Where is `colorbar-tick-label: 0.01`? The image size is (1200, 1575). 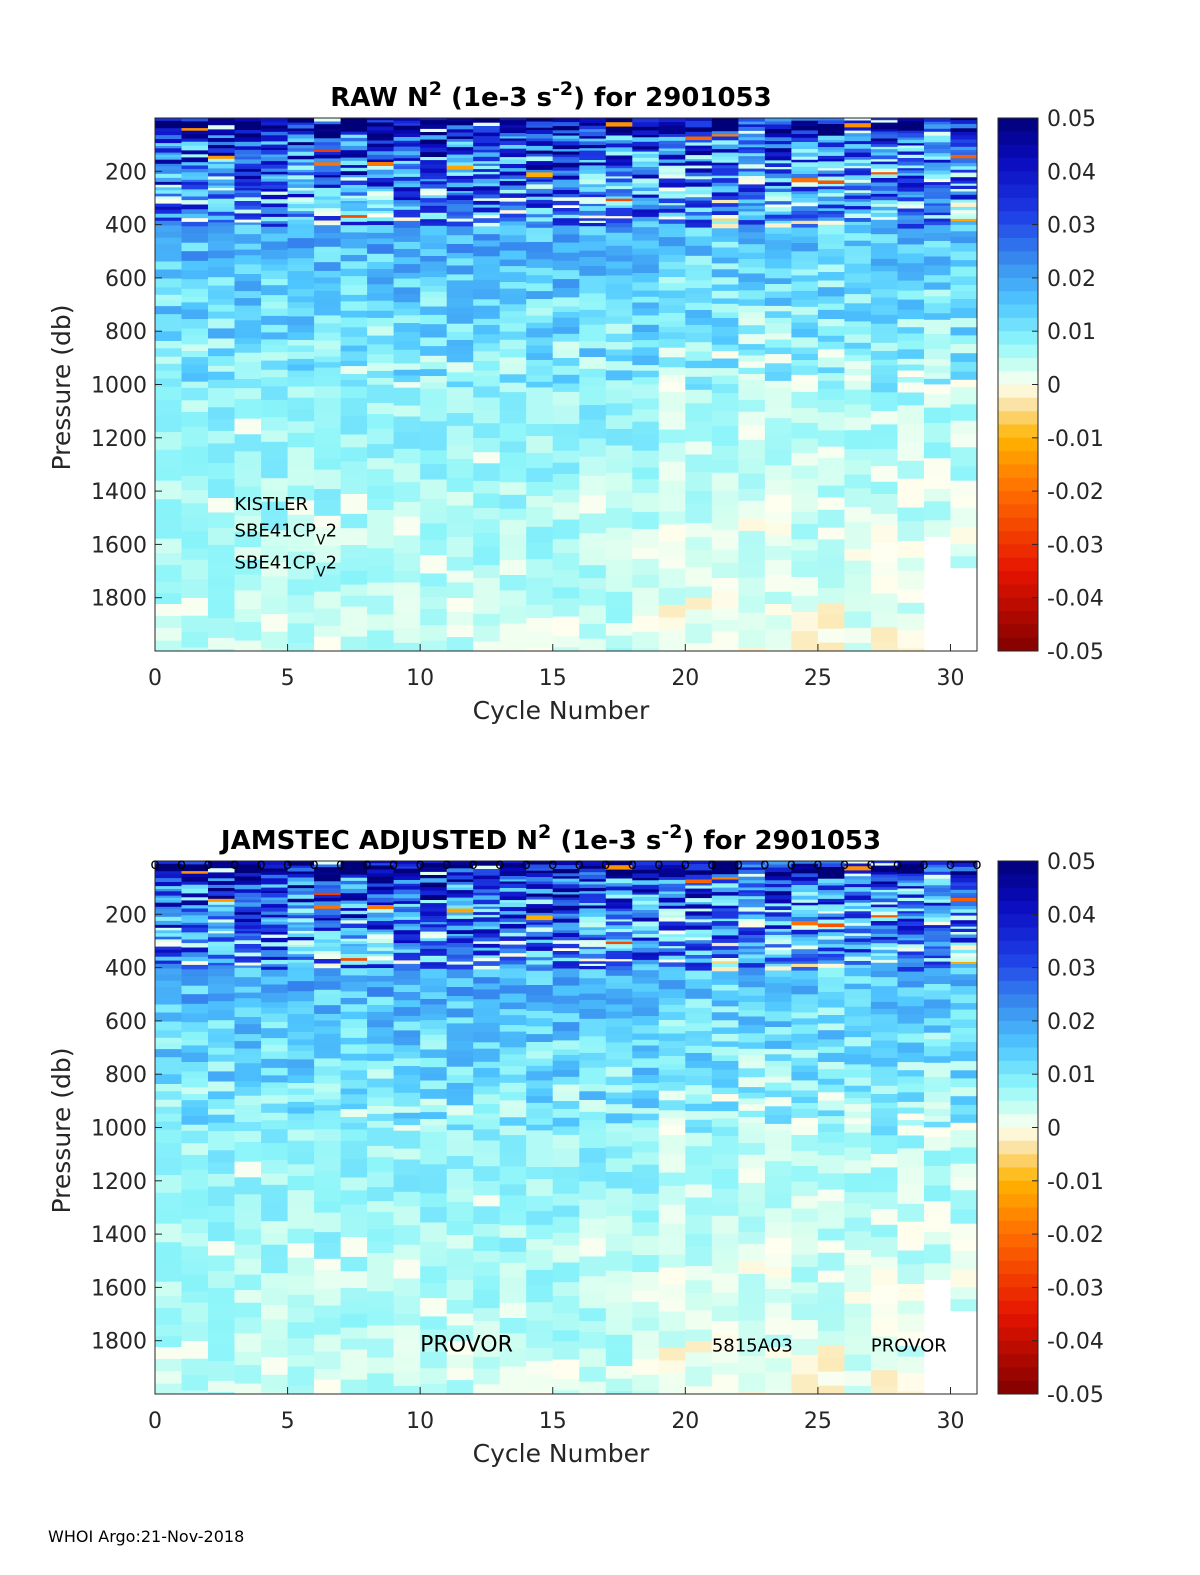 colorbar-tick-label: 0.01 is located at coordinates (1071, 1075).